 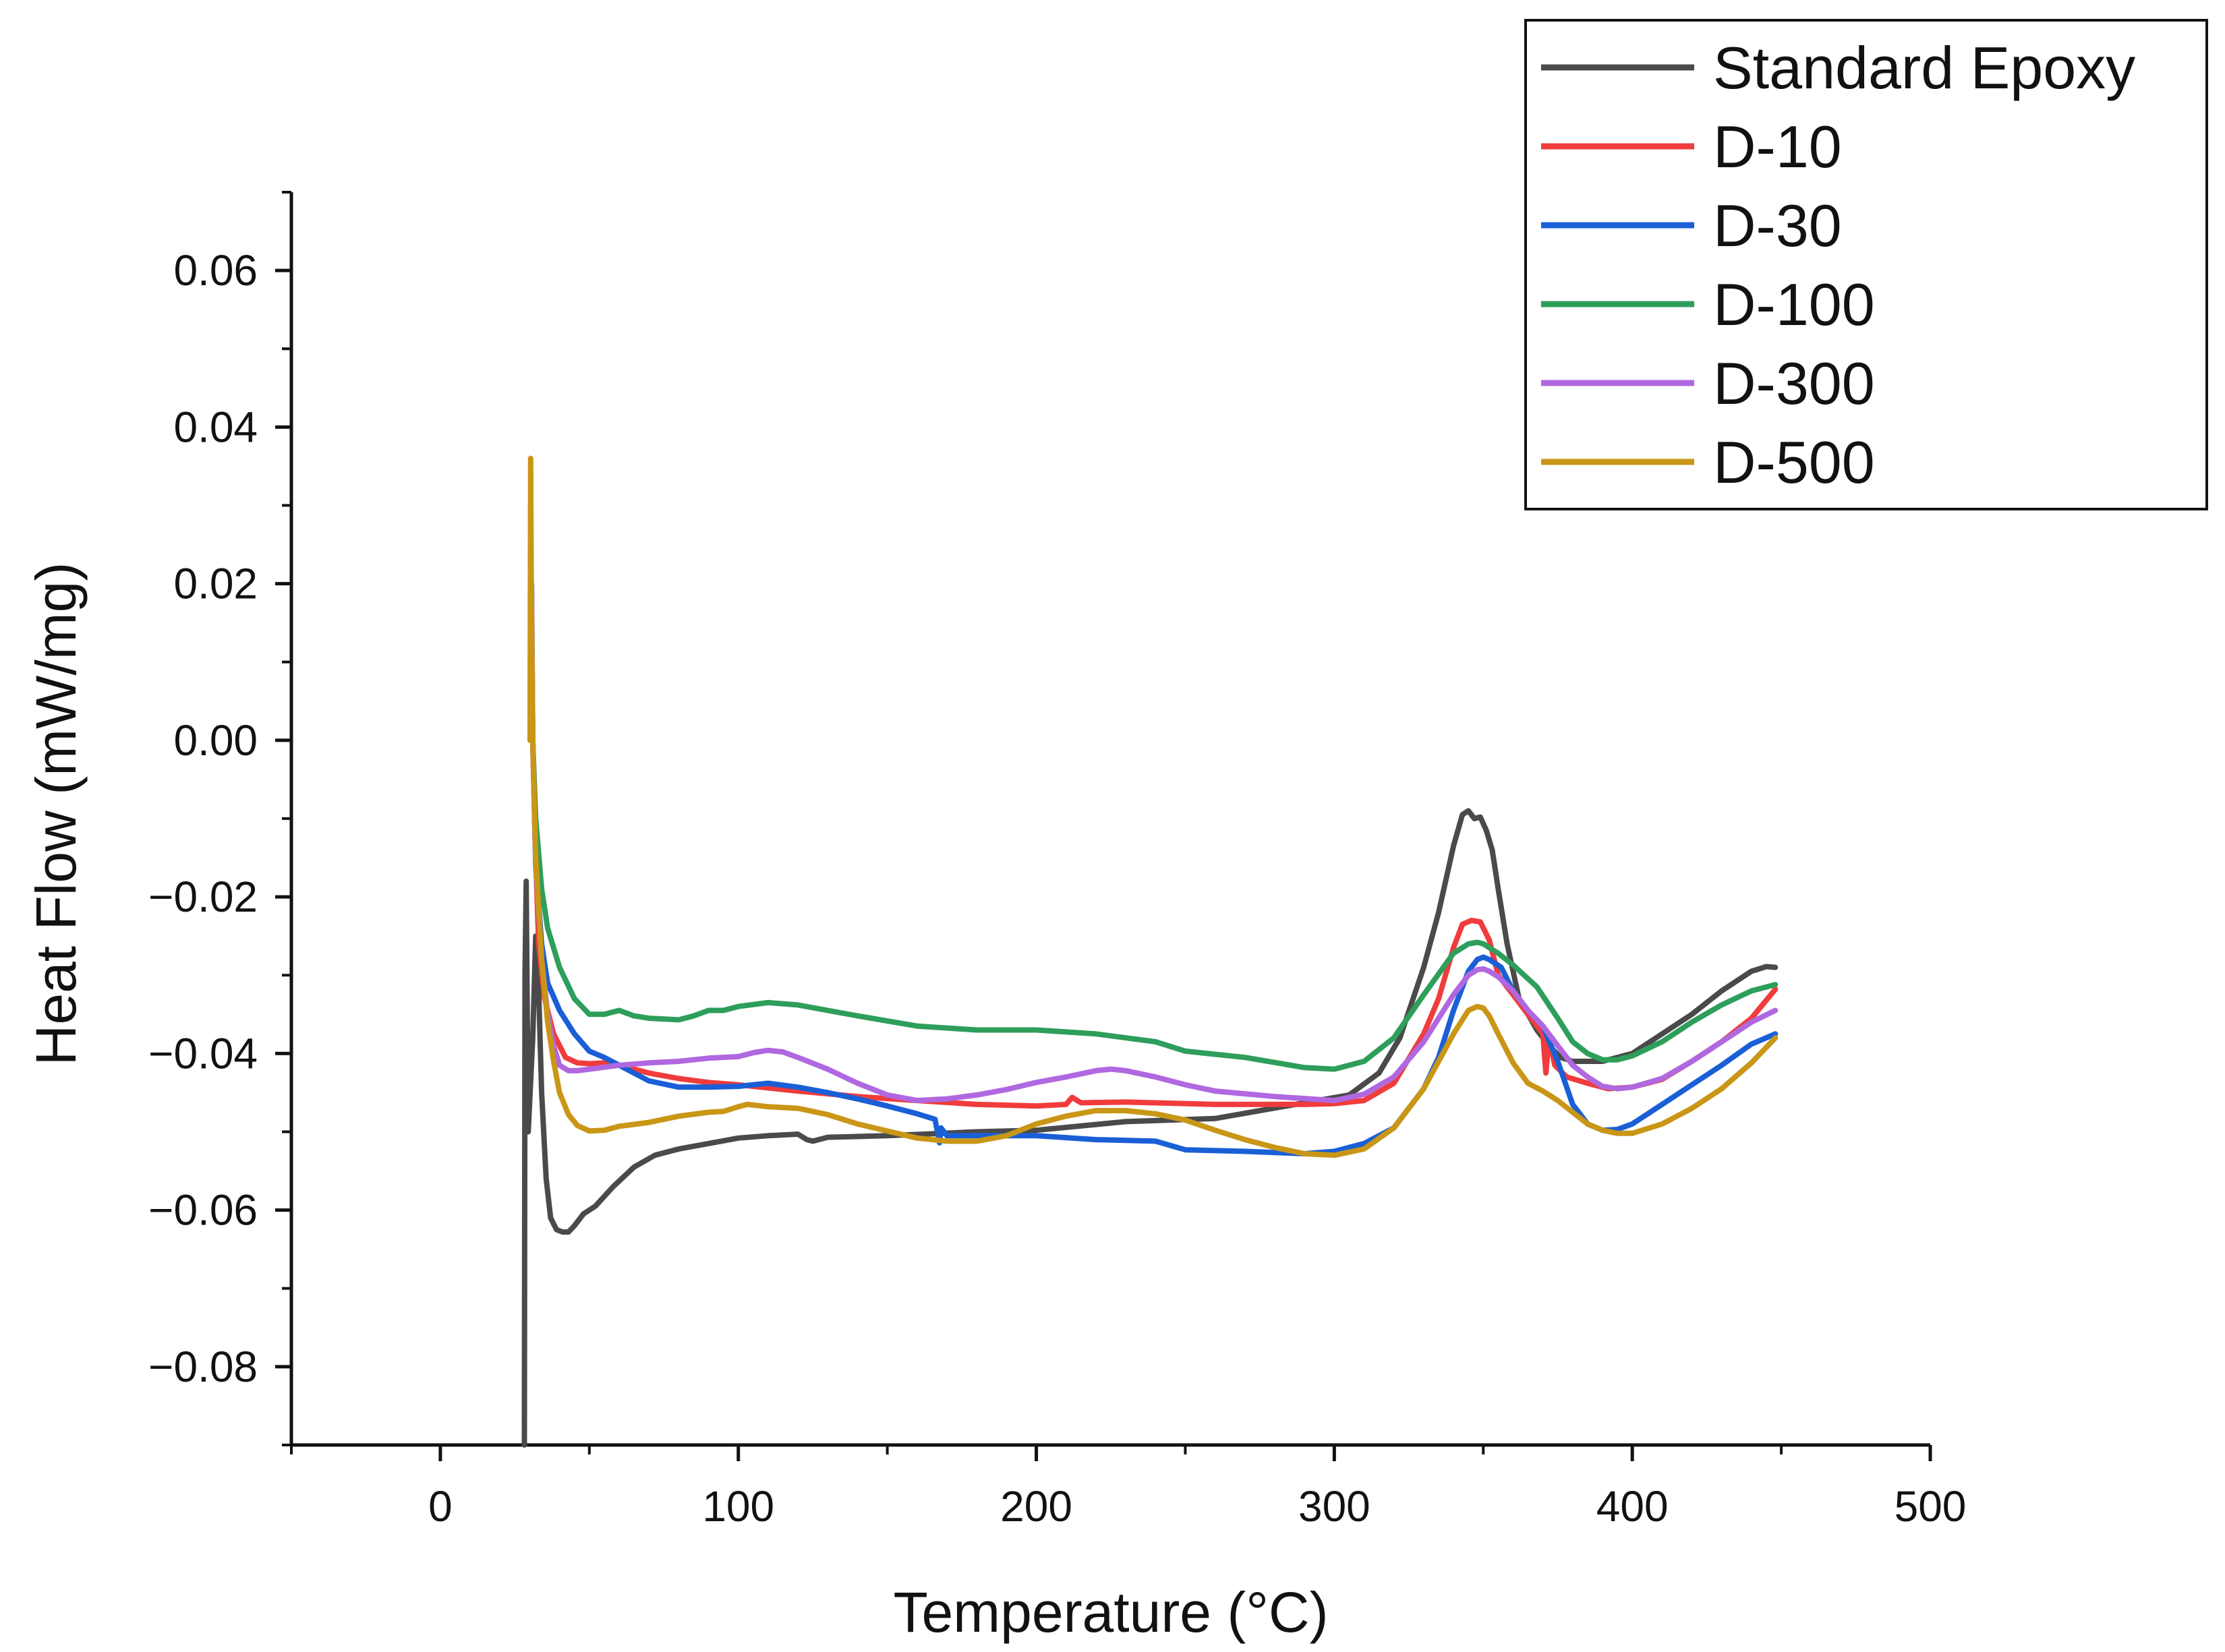 I want to click on legend: Standard Epoxy D-10 D-30 D-100 D-300 D-500, so click(x=1866, y=264).